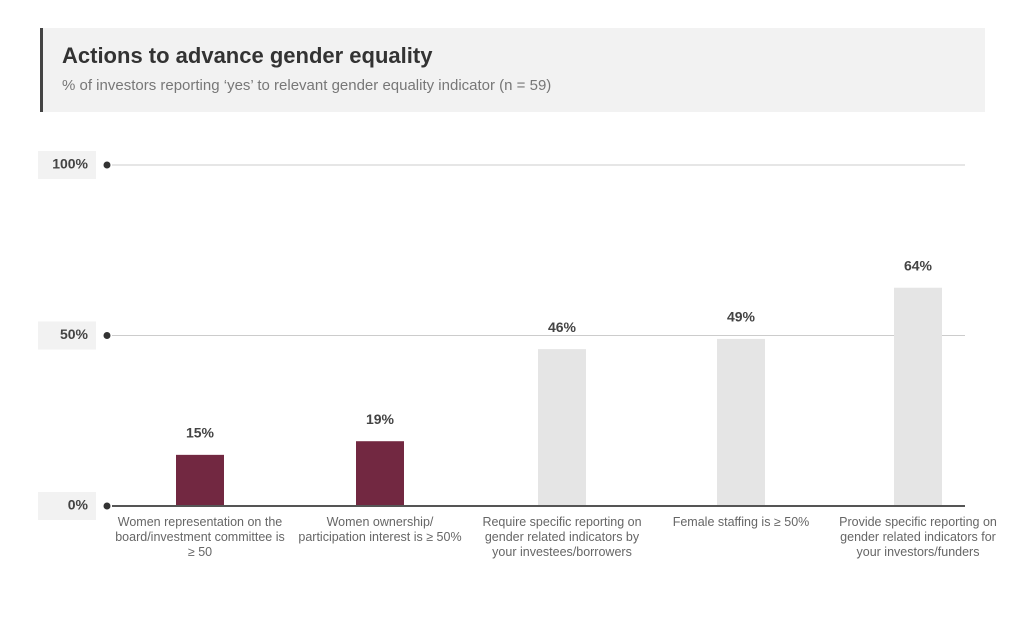 Image resolution: width=1024 pixels, height=627 pixels. I want to click on y-tick-label: 100%, so click(70, 164).